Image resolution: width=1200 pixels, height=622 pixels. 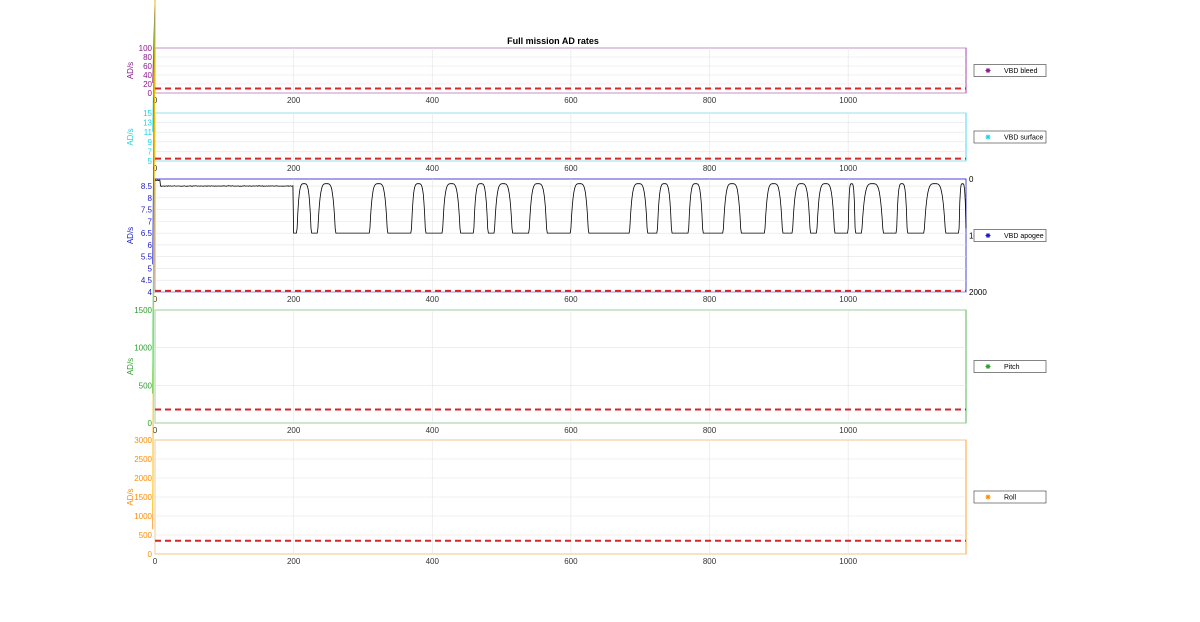 What do you see at coordinates (147, 186) in the screenshot?
I see `y-tick-label: 8.5` at bounding box center [147, 186].